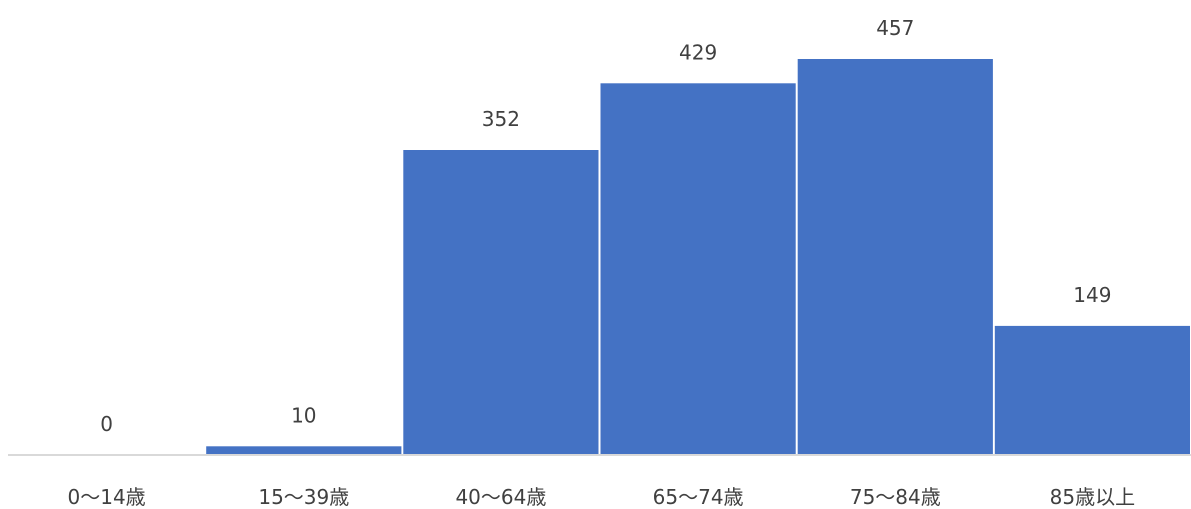  I want to click on x-tick-label-3: 65～74歳, so click(698, 497).